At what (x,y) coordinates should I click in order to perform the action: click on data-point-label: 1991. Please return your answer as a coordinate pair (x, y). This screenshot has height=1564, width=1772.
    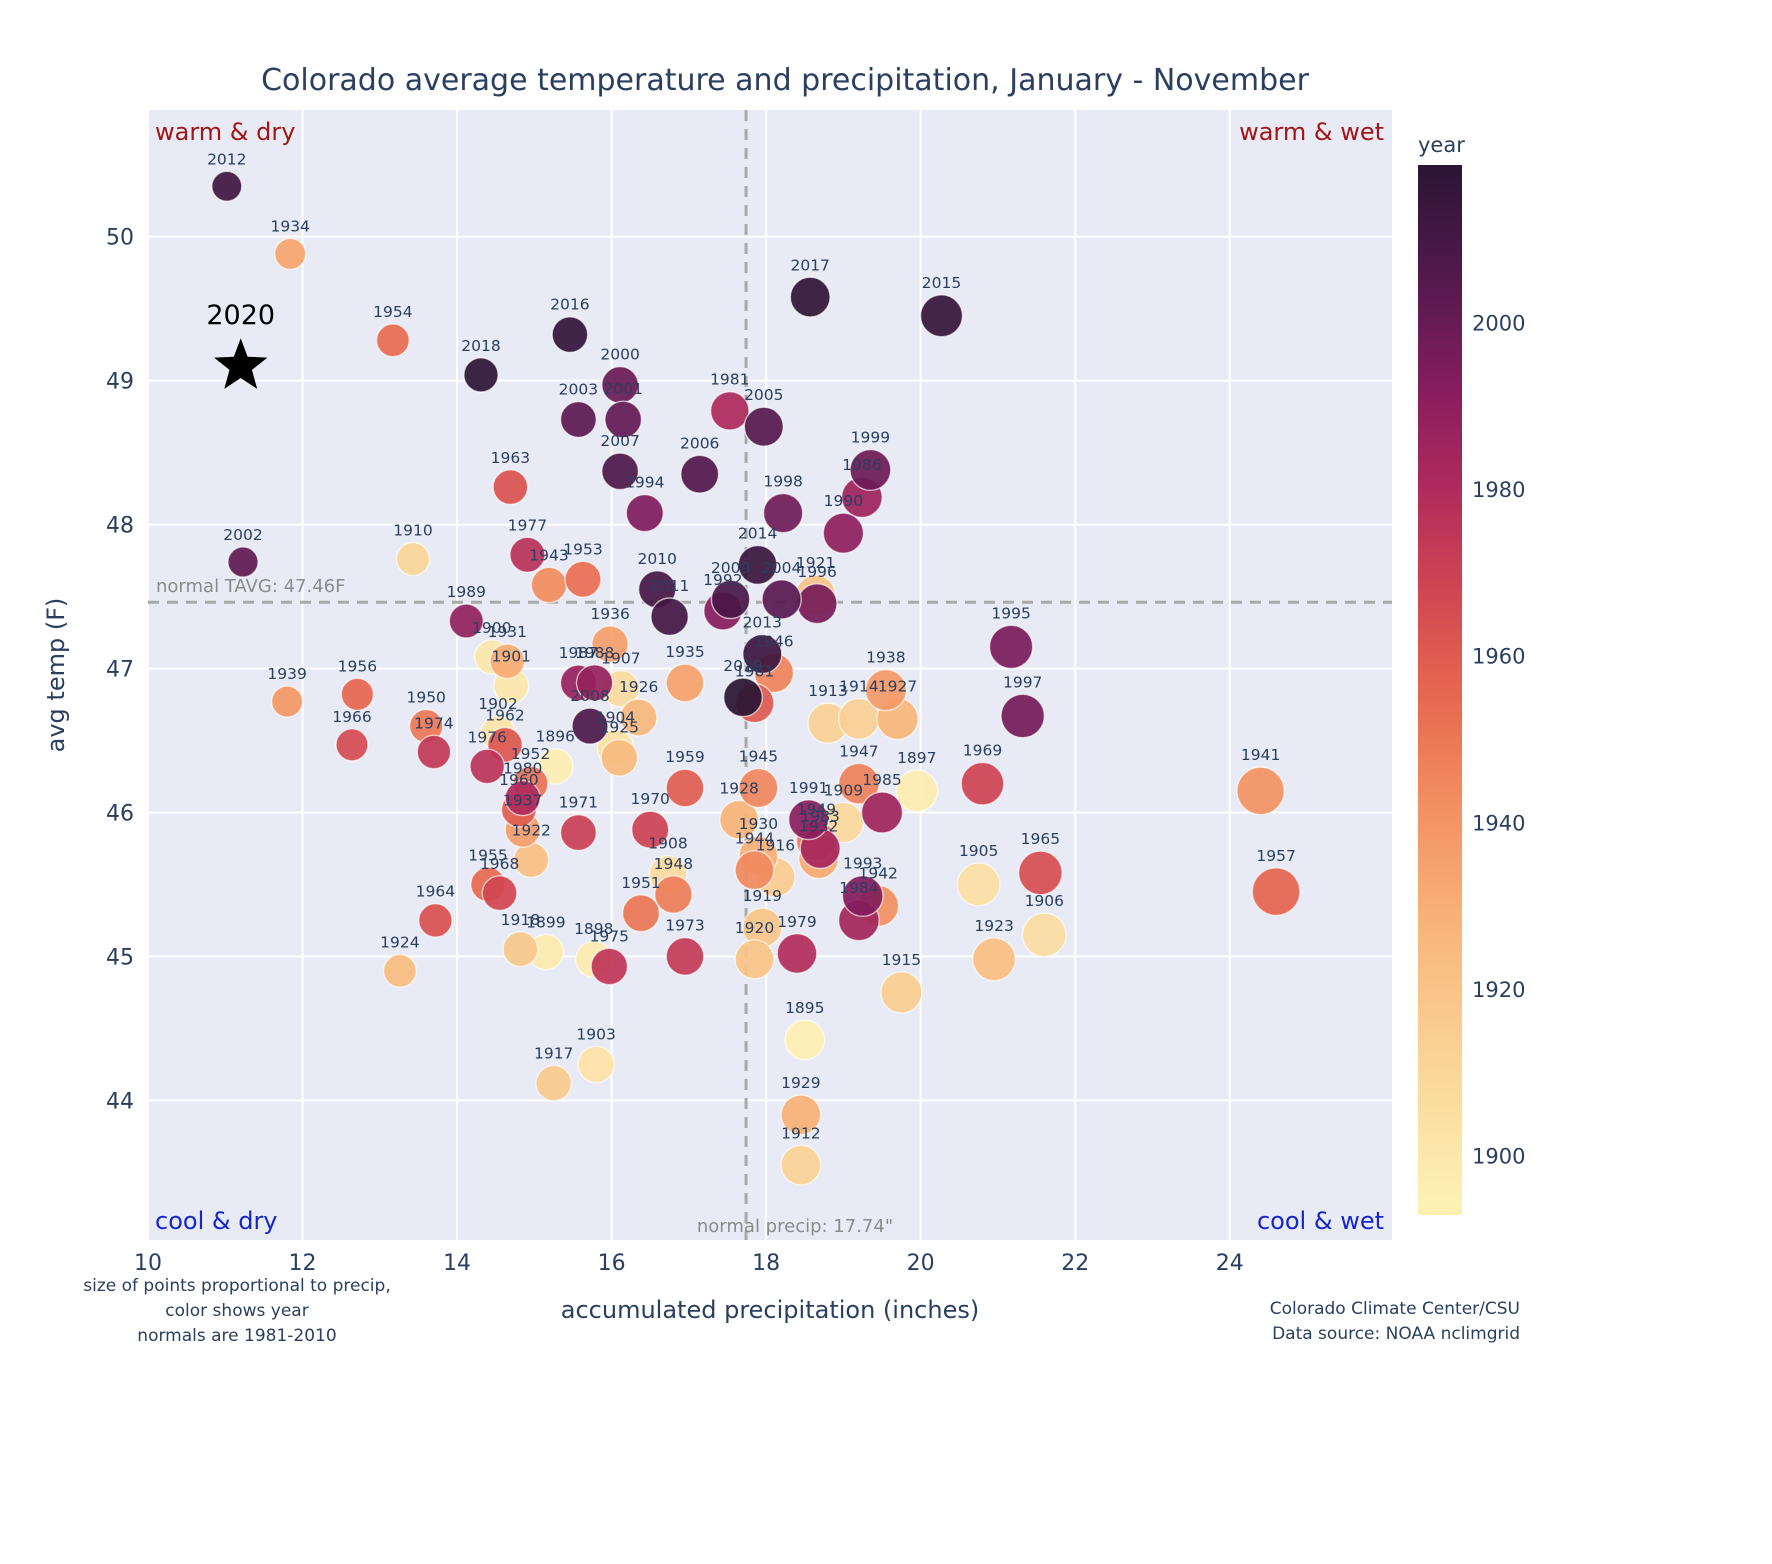
    Looking at the image, I should click on (808, 788).